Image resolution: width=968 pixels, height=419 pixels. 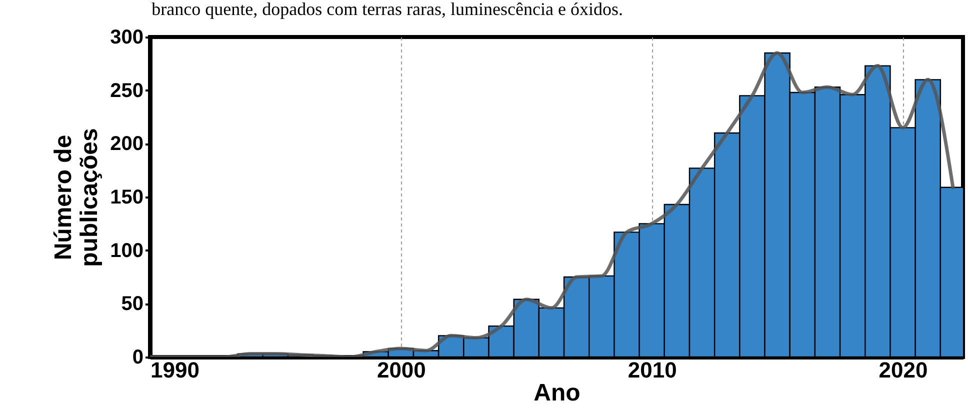 What do you see at coordinates (138, 357) in the screenshot?
I see `y-tick-label: 0` at bounding box center [138, 357].